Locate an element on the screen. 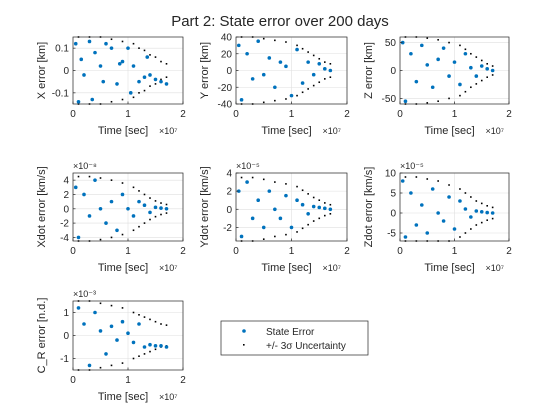  y-tick-label: -20 is located at coordinates (225, 88).